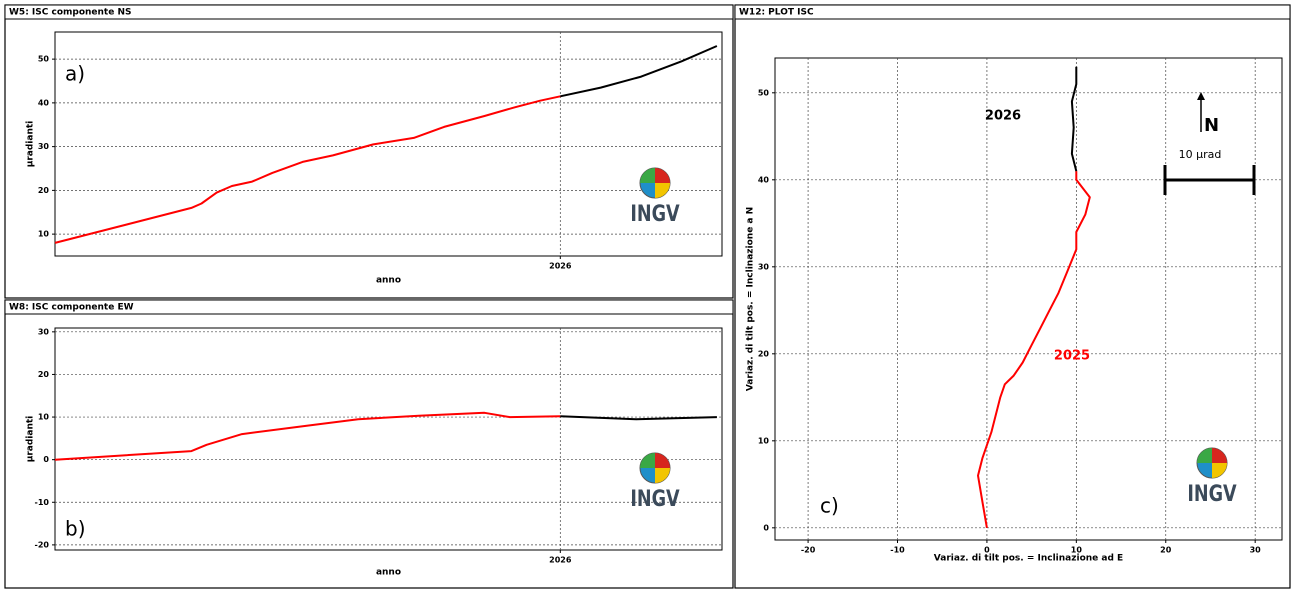 The image size is (1294, 594). I want to click on north-label: N, so click(1211, 125).